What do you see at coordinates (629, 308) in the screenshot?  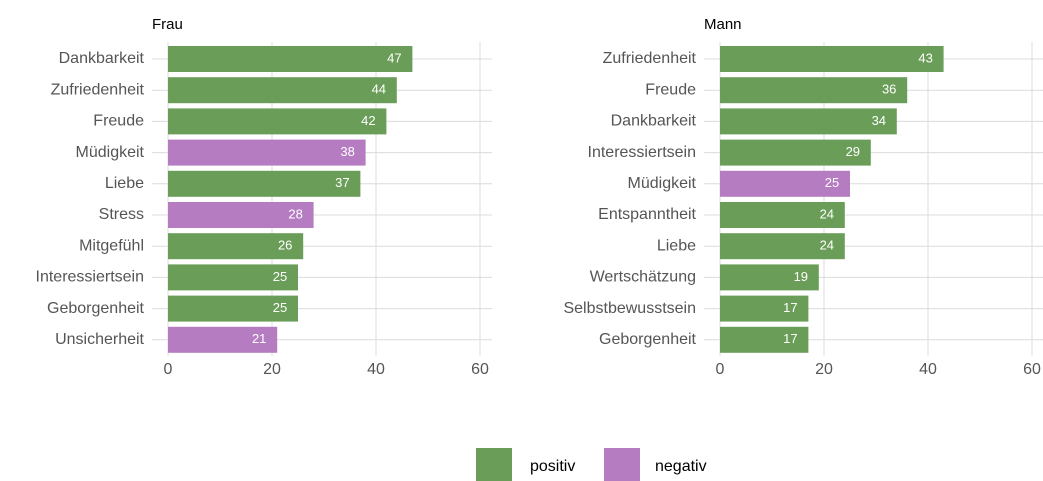 I see `y-tick-label: Selbstbewusstsein` at bounding box center [629, 308].